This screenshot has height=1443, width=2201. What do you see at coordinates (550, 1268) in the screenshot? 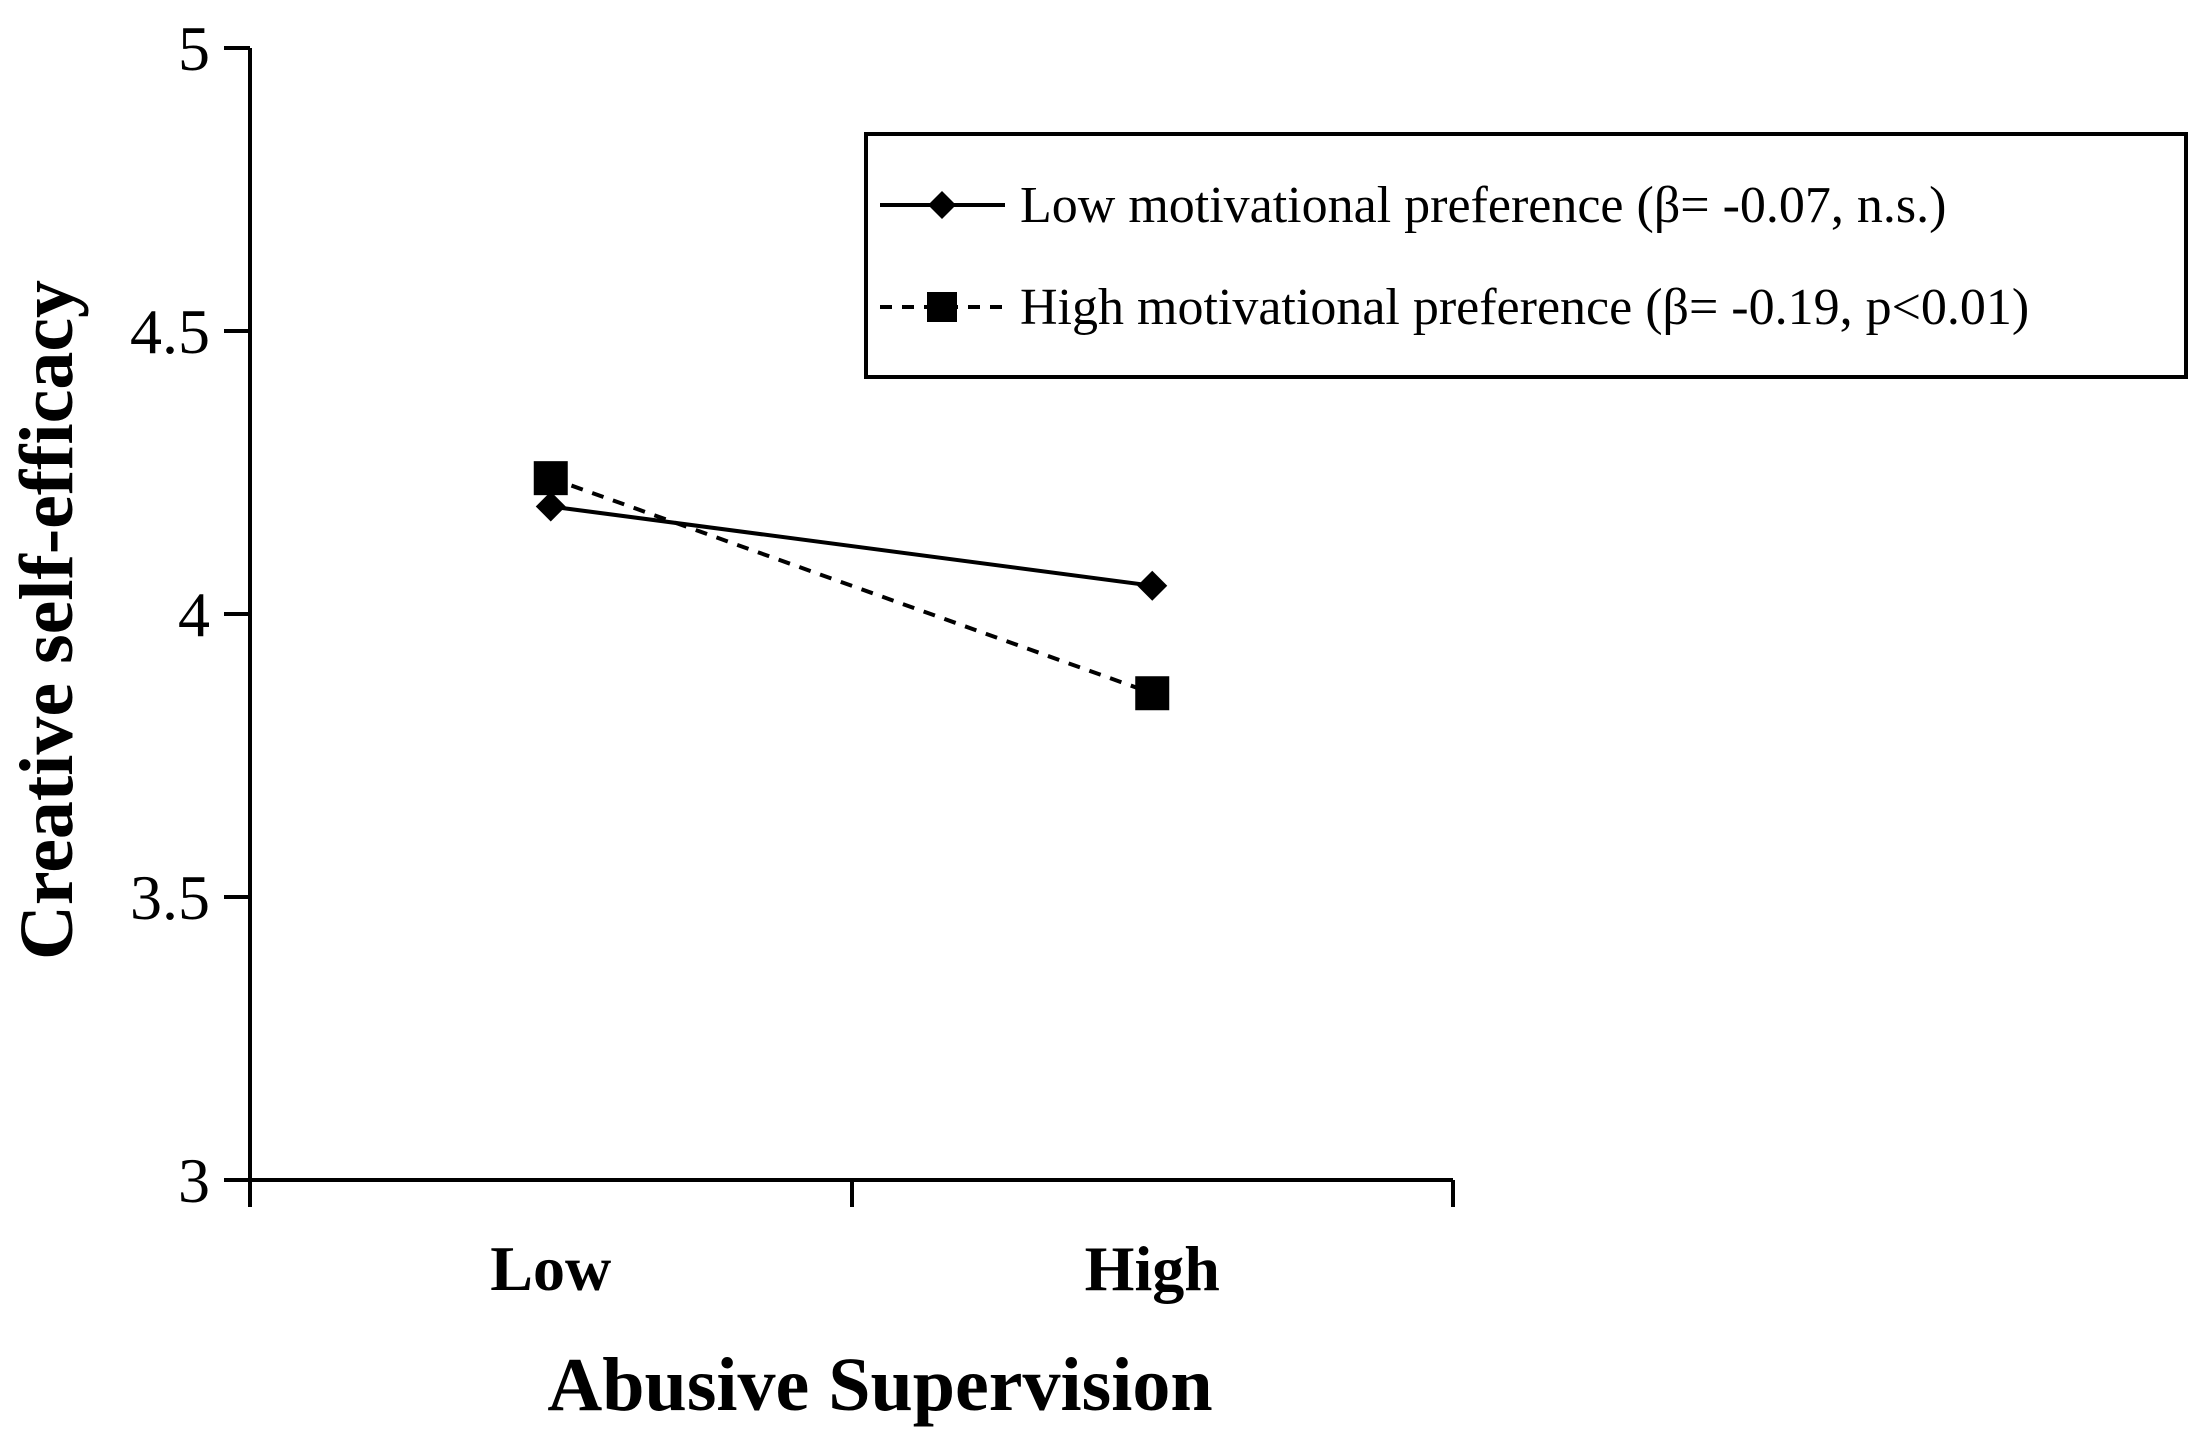
I see `x-category-label-low: Low` at bounding box center [550, 1268].